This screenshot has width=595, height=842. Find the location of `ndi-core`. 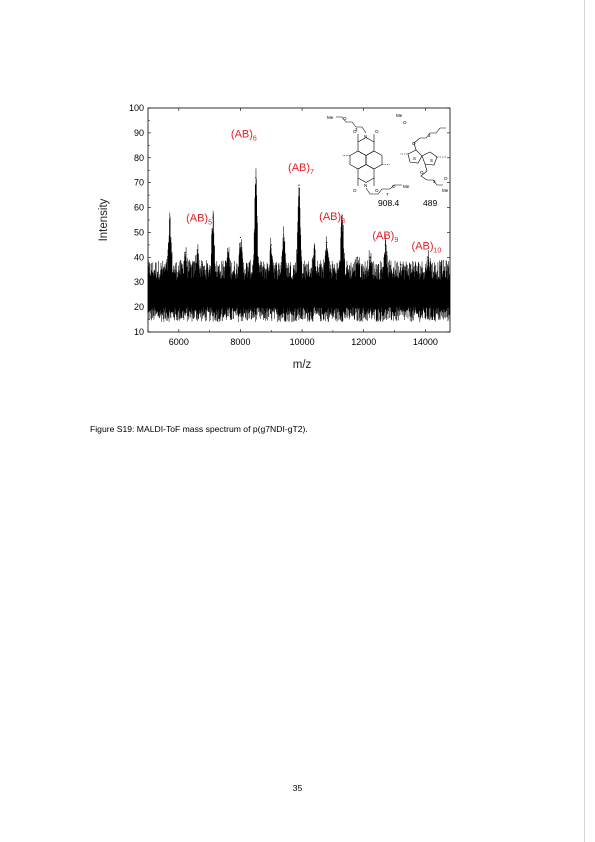

ndi-core is located at coordinates (366, 160).